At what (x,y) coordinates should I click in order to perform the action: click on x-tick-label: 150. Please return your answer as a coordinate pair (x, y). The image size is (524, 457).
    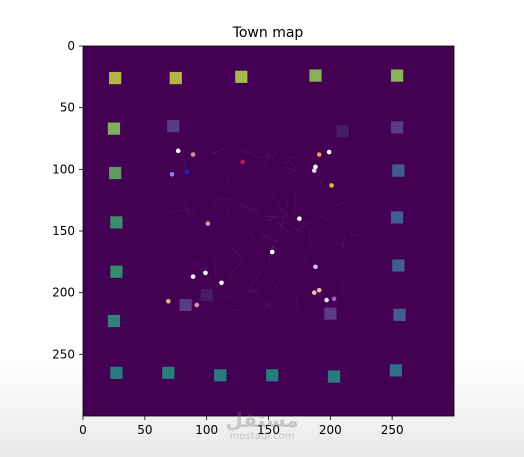
    Looking at the image, I should click on (268, 430).